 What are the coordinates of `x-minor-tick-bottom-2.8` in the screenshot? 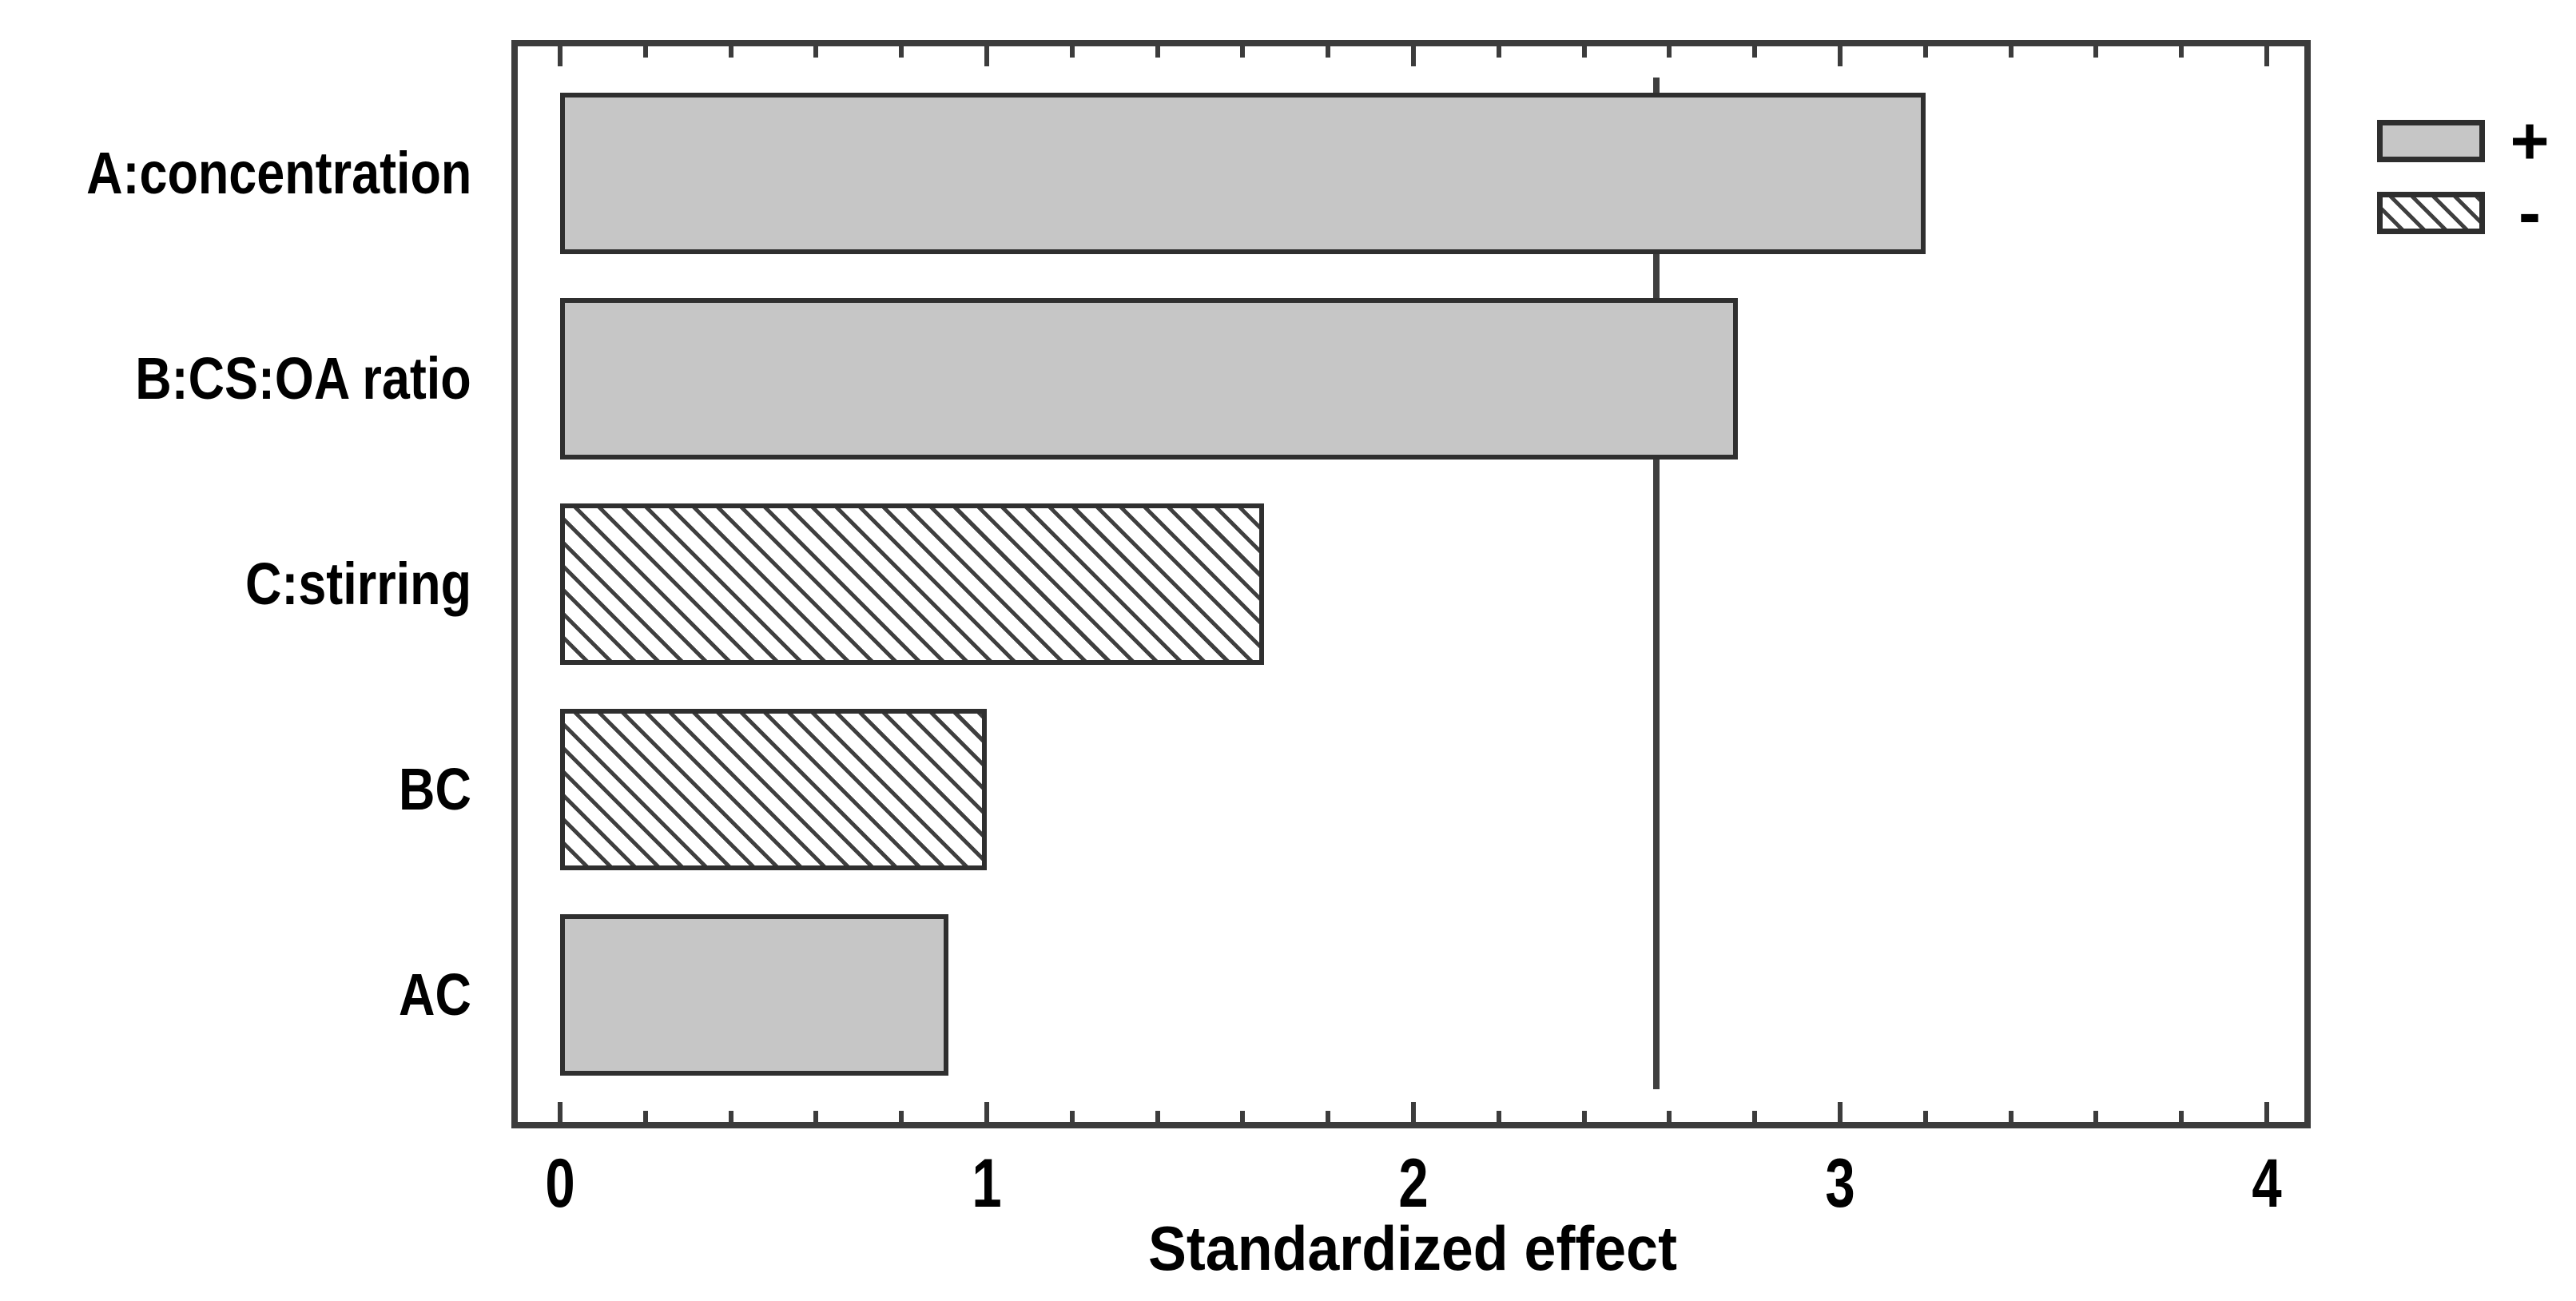 It's located at (1755, 1116).